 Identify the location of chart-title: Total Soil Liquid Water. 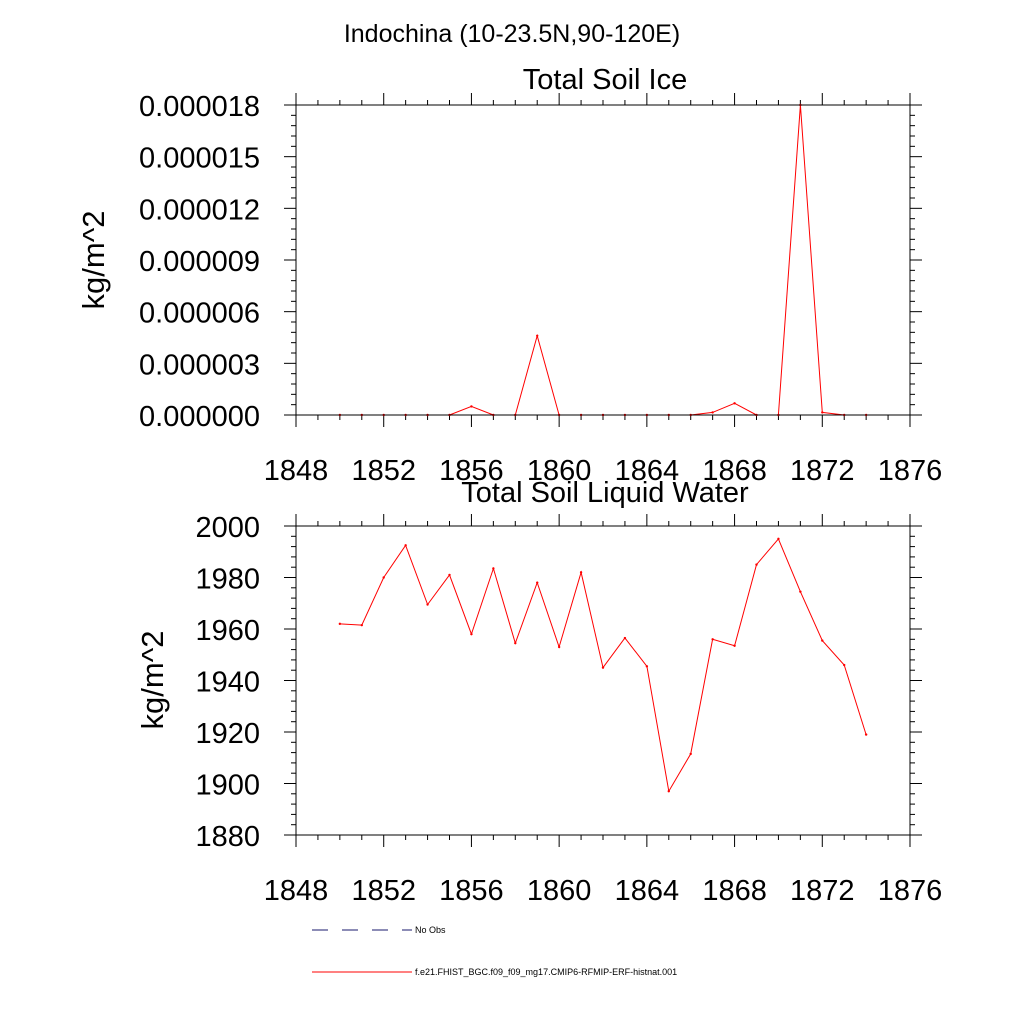
(605, 493).